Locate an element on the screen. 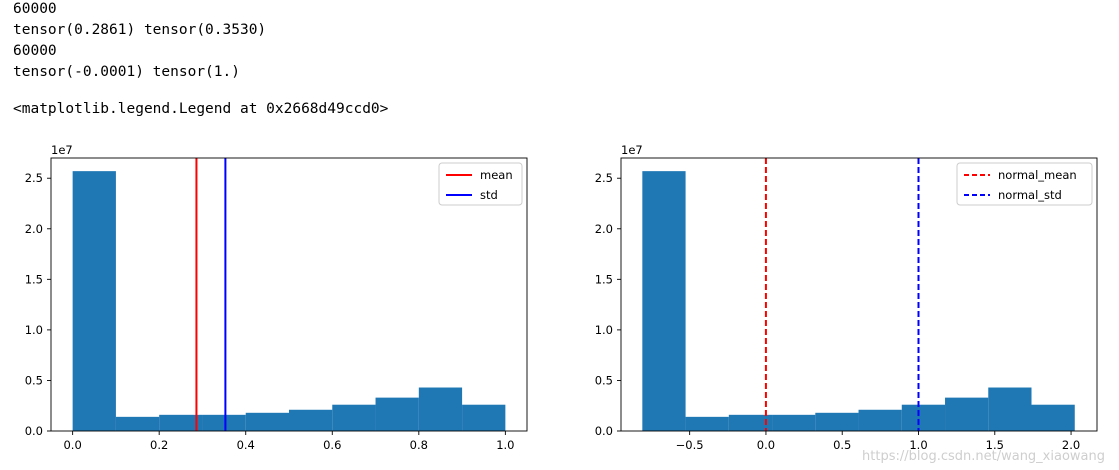  chart1-legend-label: std is located at coordinates (489, 195).